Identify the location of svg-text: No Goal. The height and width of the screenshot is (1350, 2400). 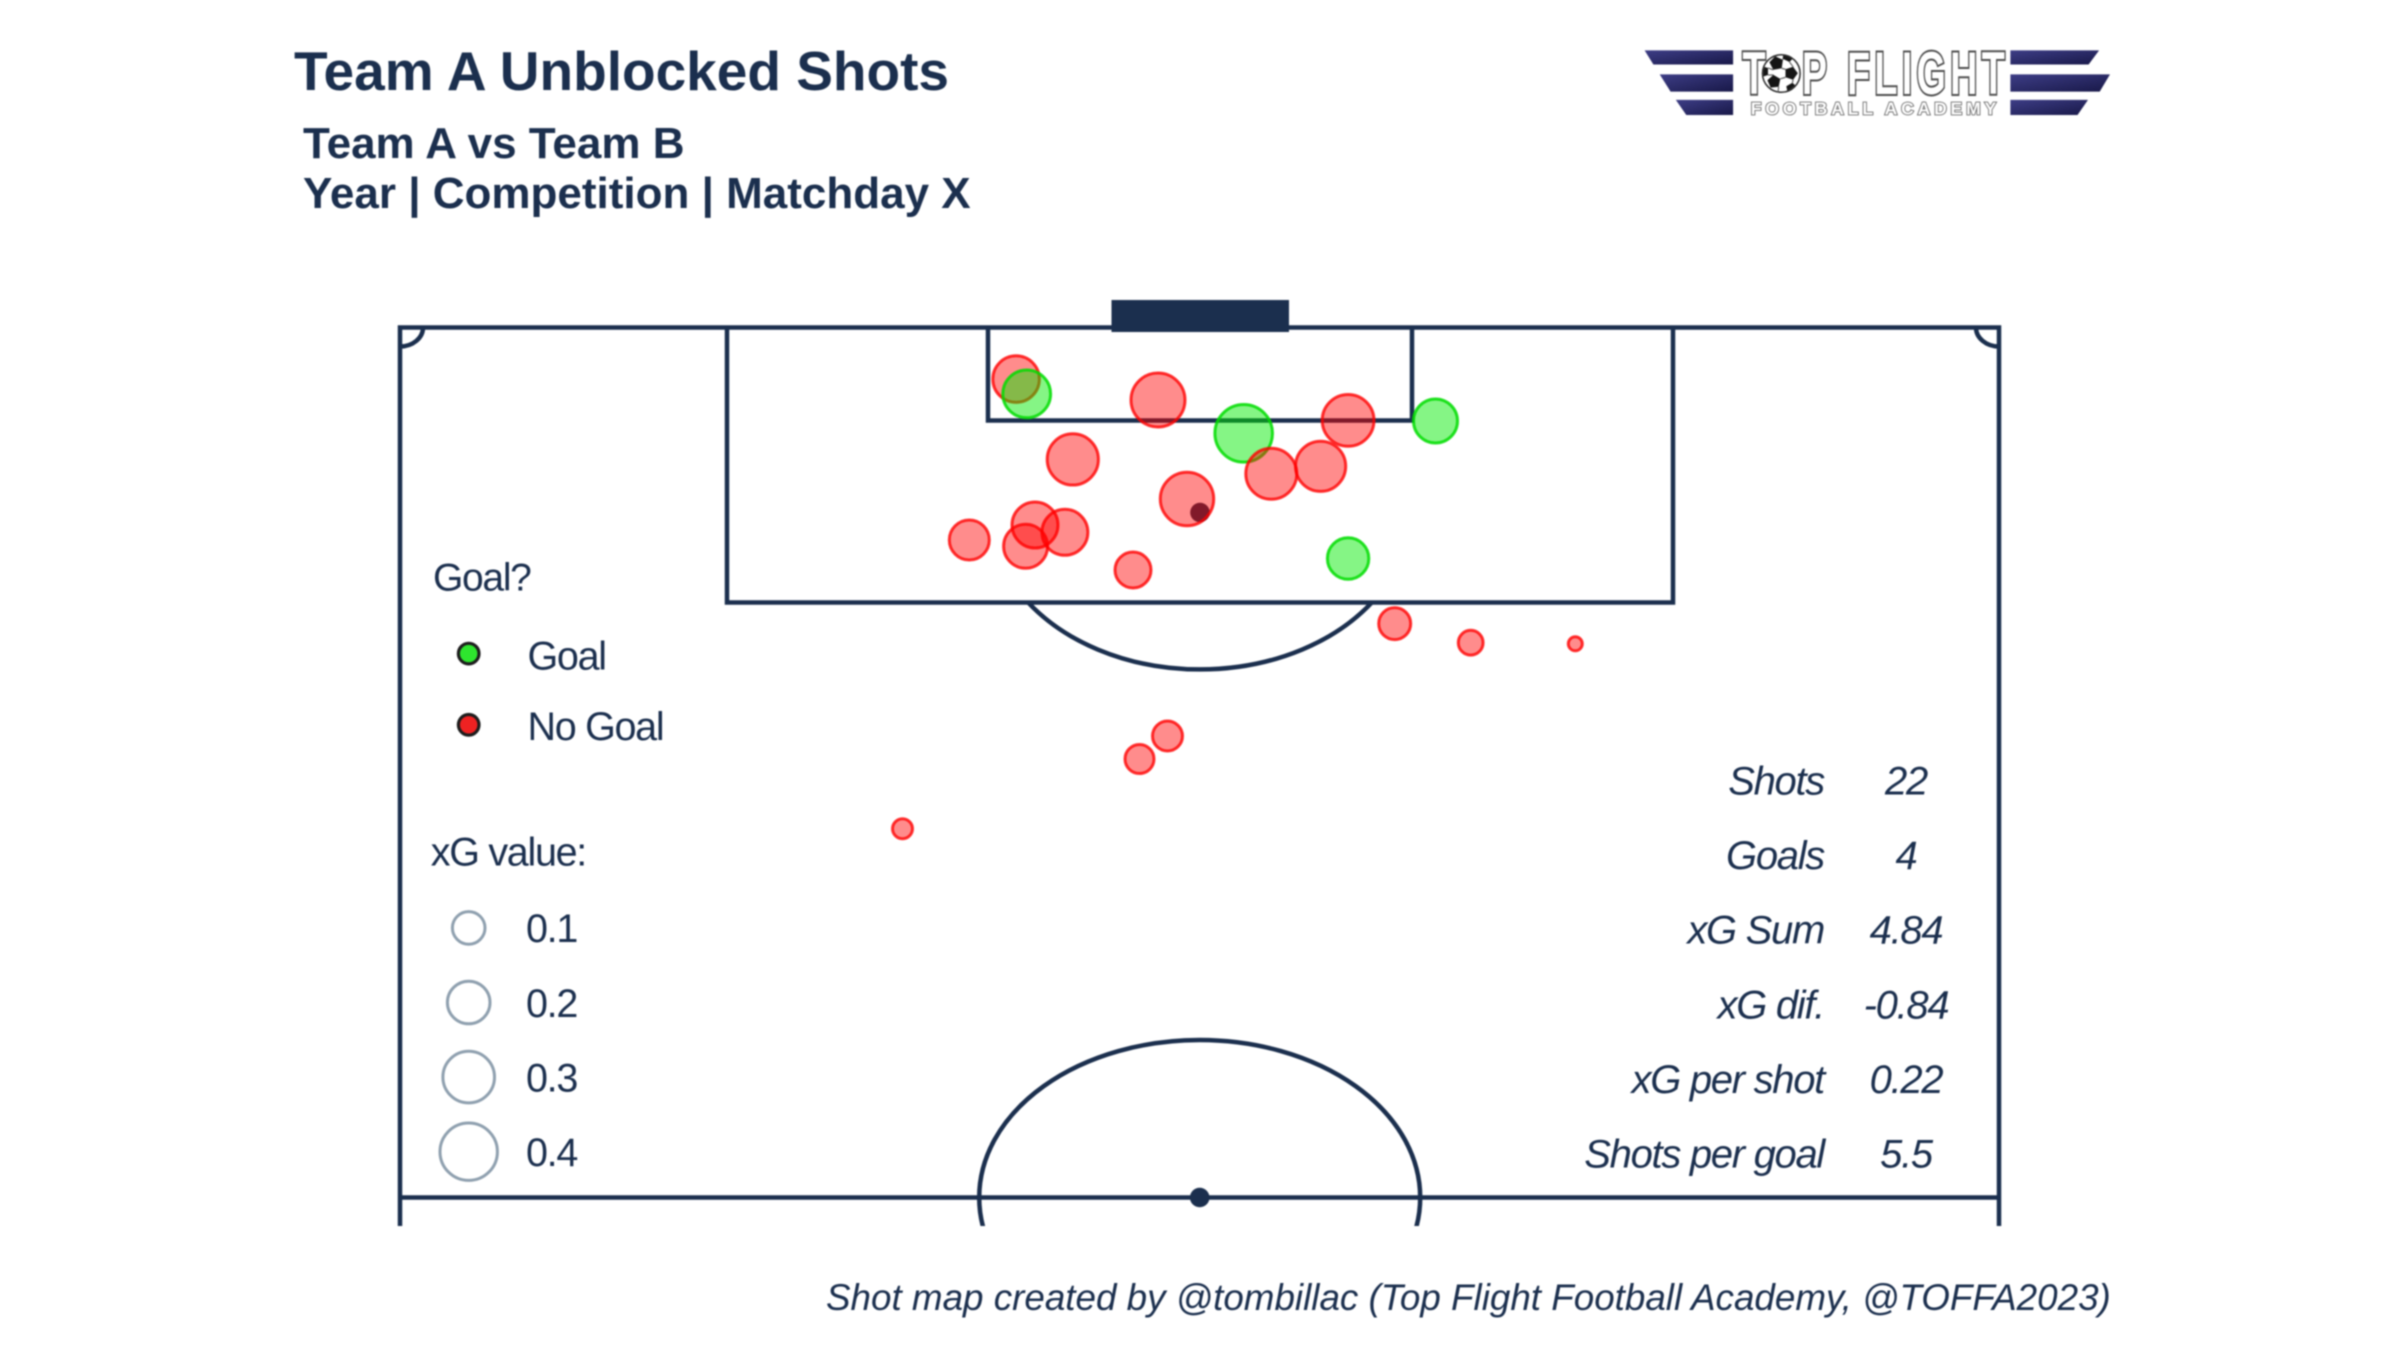
(596, 727).